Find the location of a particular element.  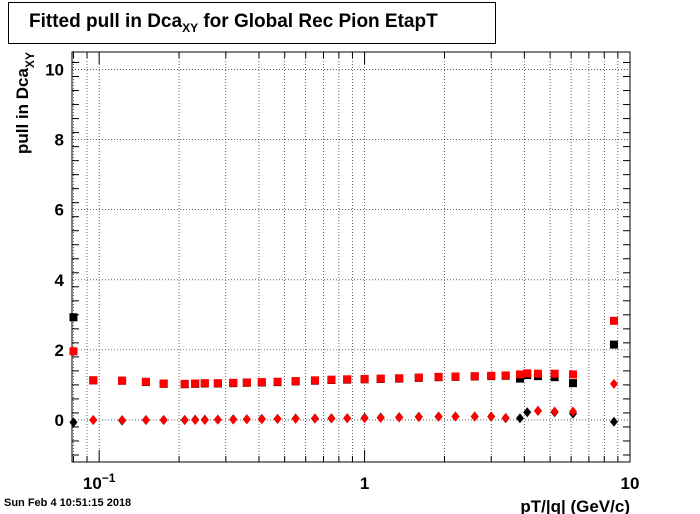

y-tick-label: 10 is located at coordinates (54, 70).